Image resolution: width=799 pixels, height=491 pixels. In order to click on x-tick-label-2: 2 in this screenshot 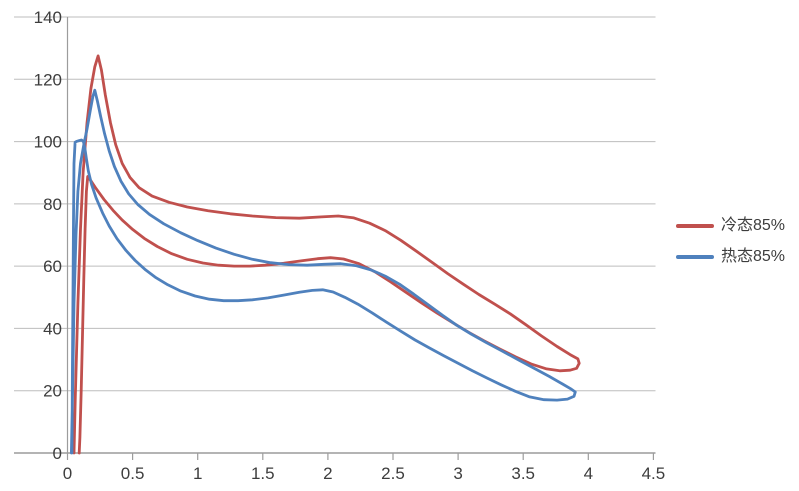, I will do `click(327, 473)`.